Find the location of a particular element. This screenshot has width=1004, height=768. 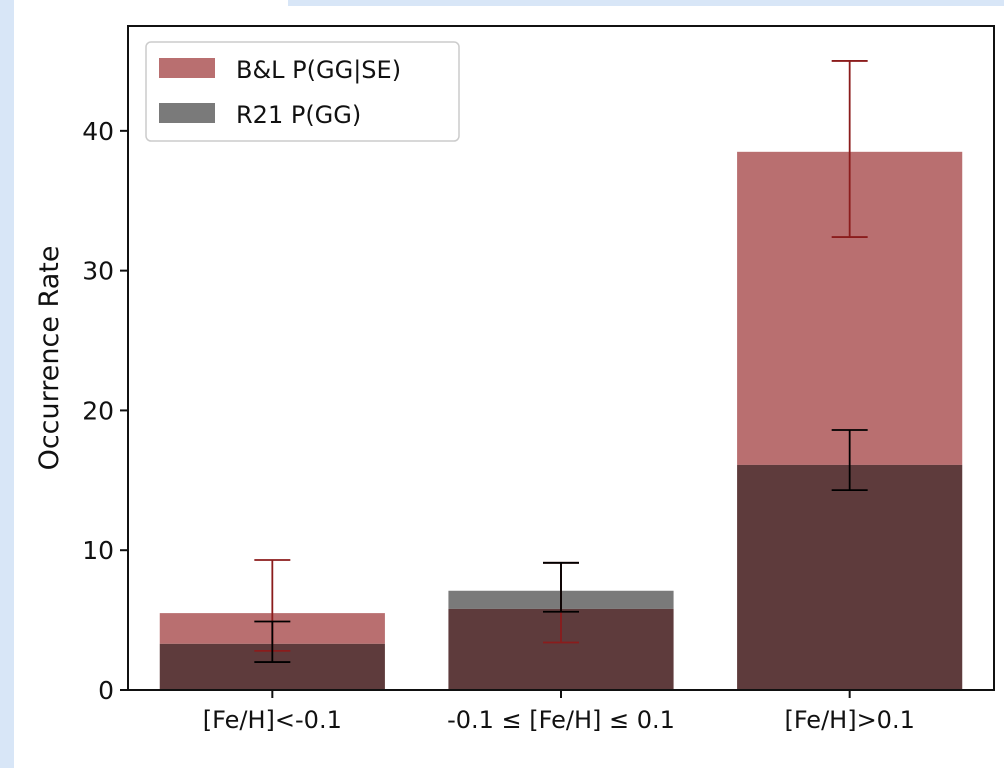

top-frame-border is located at coordinates (646, 3).